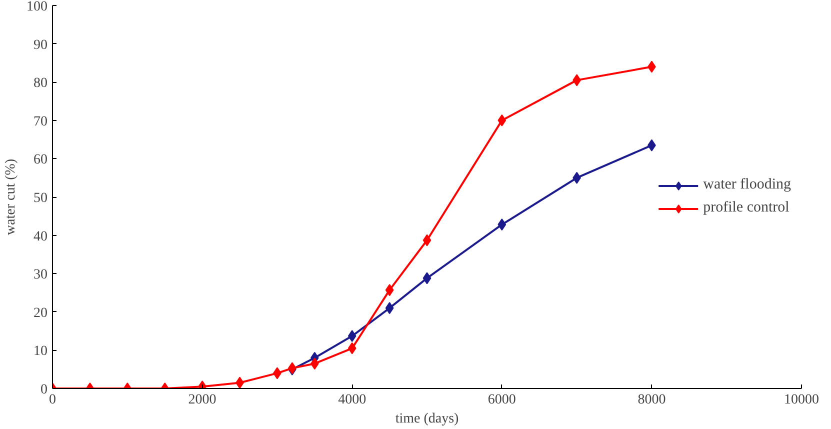 Image resolution: width=831 pixels, height=429 pixels. Describe the element at coordinates (41, 236) in the screenshot. I see `y-tick-label: 40` at that location.